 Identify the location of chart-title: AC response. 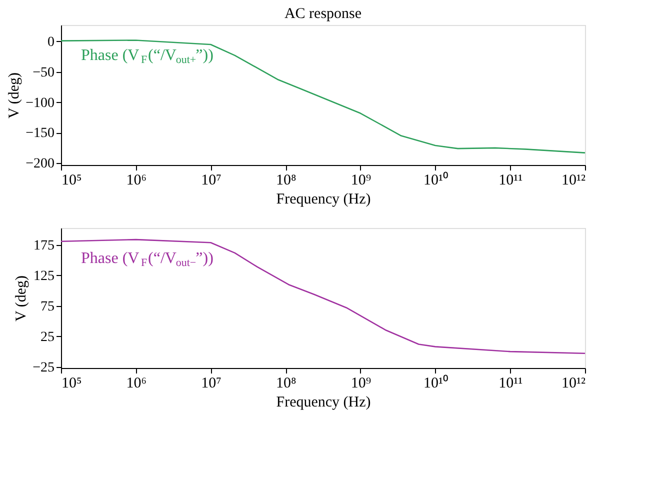
(323, 14).